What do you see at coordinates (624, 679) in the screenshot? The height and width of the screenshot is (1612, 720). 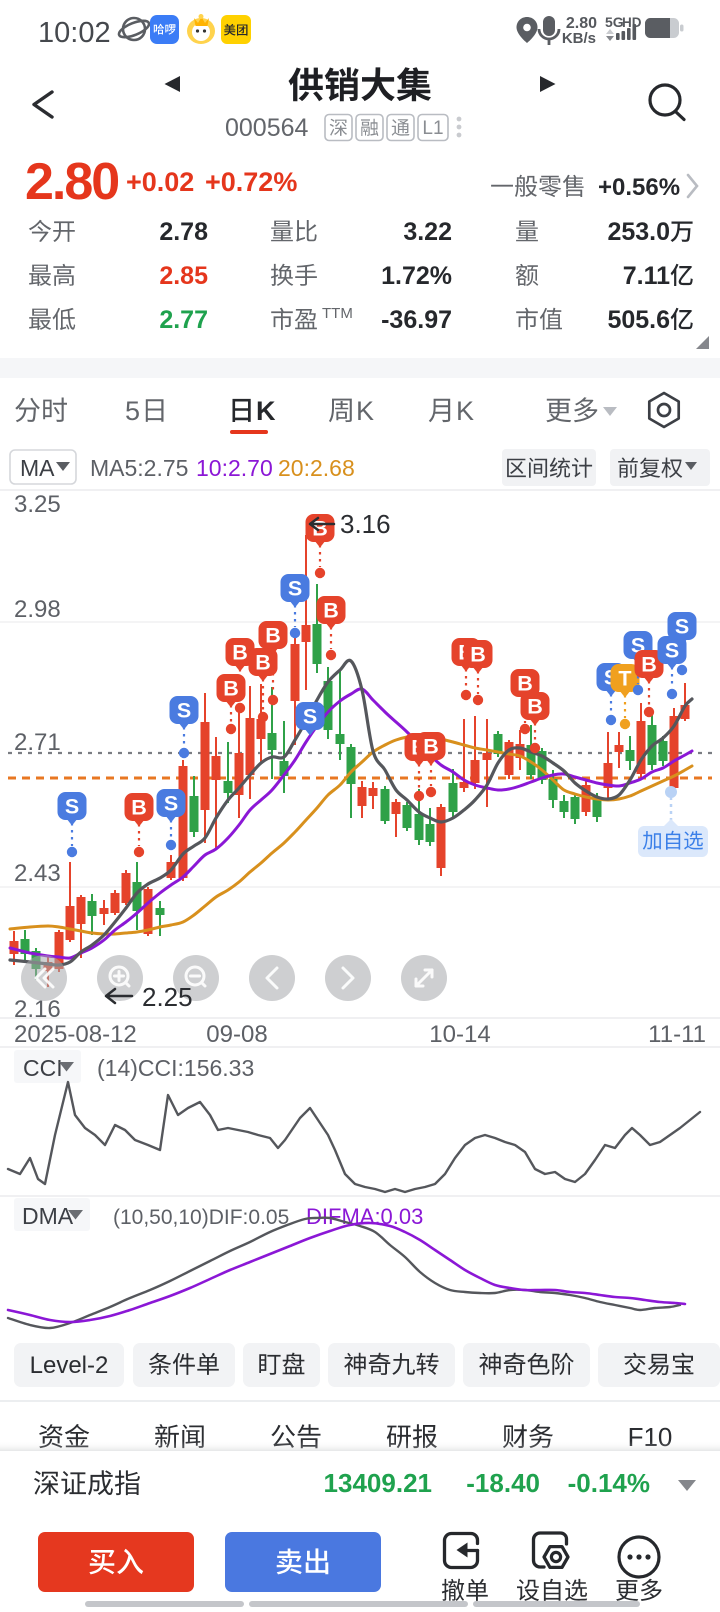 I see `svg-text: T` at bounding box center [624, 679].